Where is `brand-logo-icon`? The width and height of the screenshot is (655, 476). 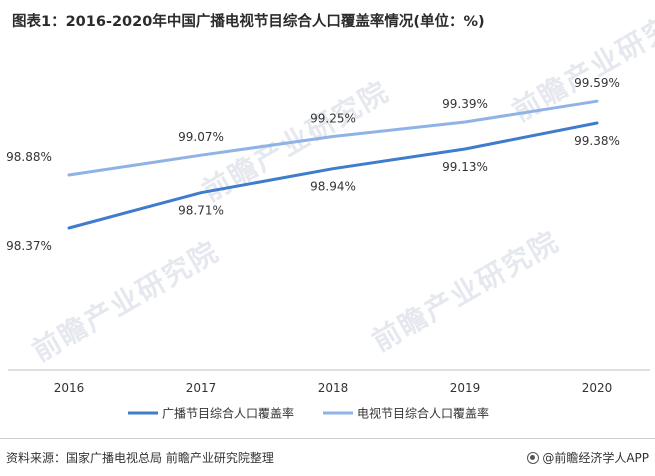 brand-logo-icon is located at coordinates (533, 457).